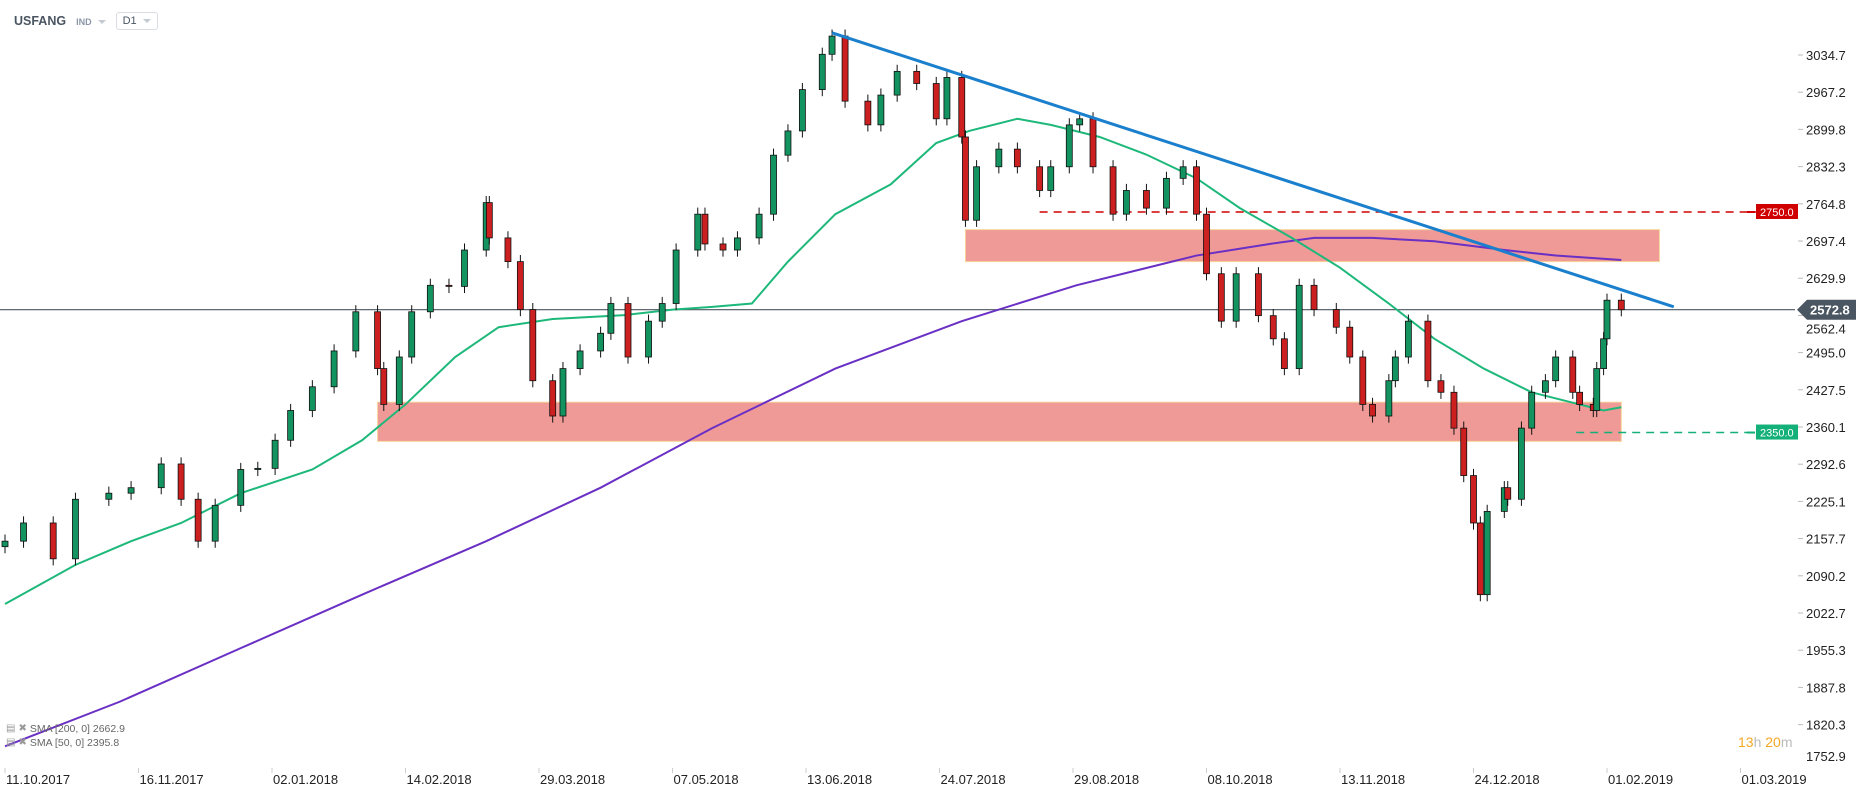 The image size is (1866, 788). What do you see at coordinates (1106, 779) in the screenshot?
I see `x-tick-label: 29.08.2018` at bounding box center [1106, 779].